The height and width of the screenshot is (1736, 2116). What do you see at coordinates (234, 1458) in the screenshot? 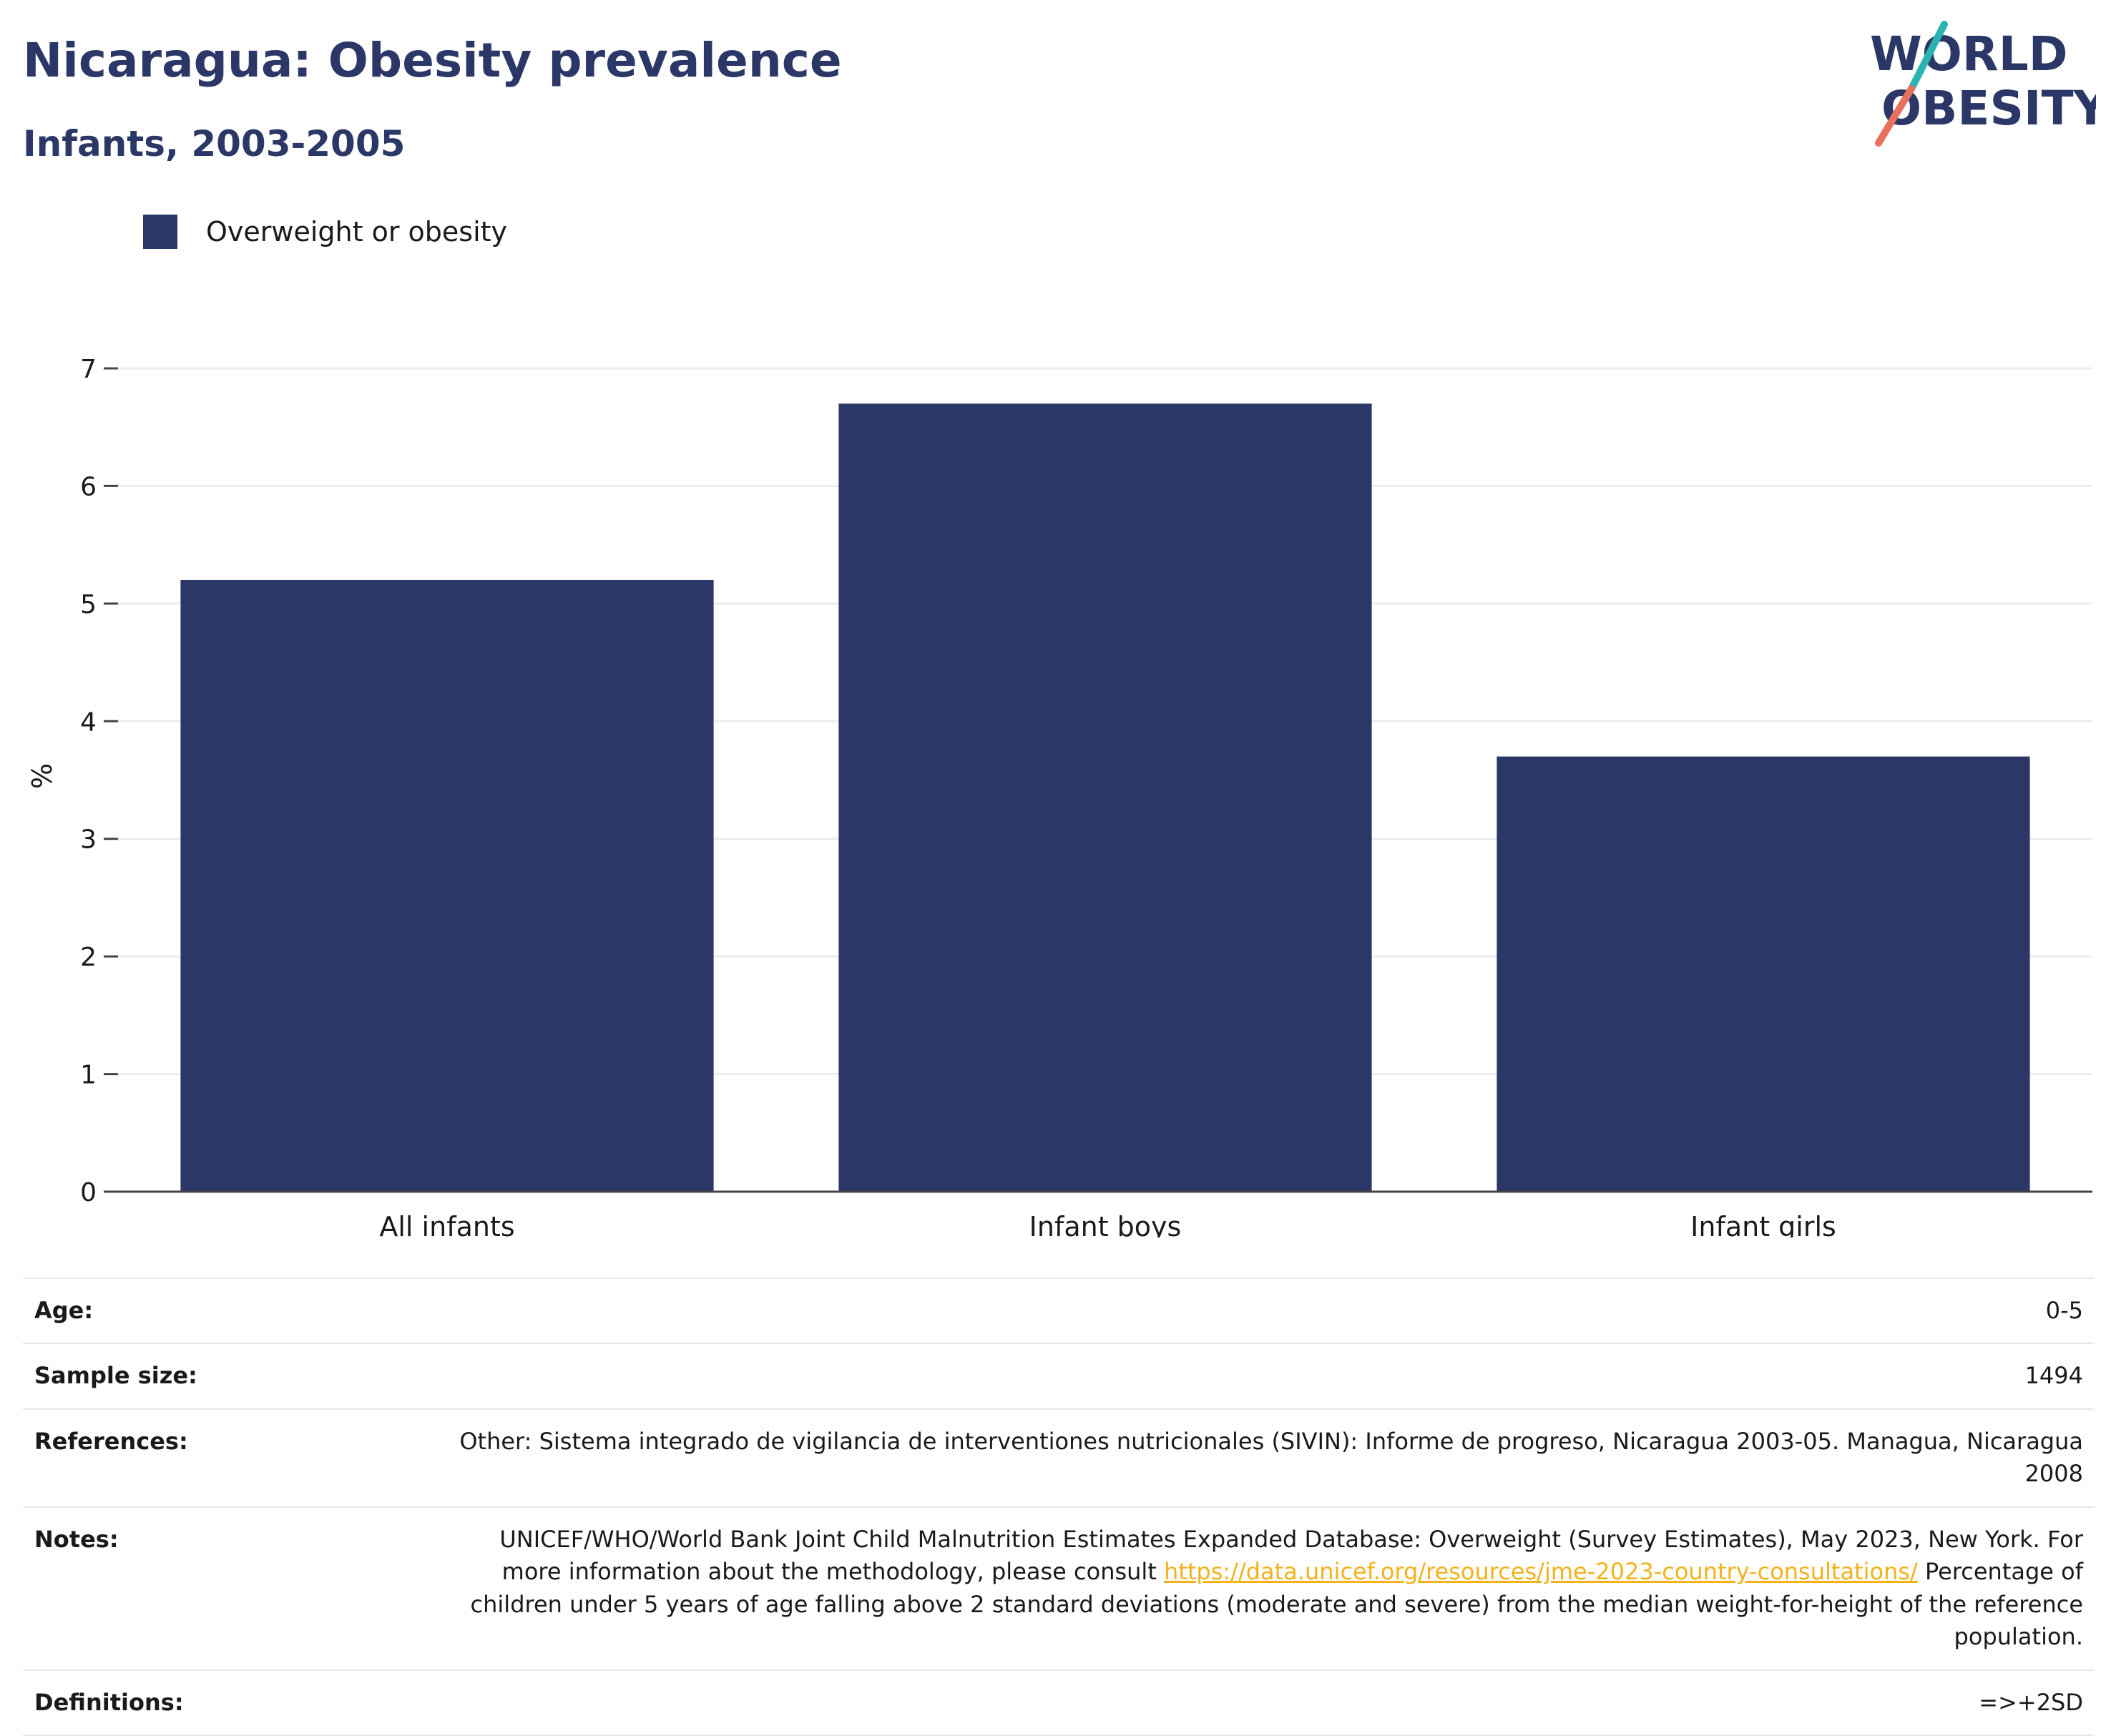
I see `info-label-references: References:` at bounding box center [234, 1458].